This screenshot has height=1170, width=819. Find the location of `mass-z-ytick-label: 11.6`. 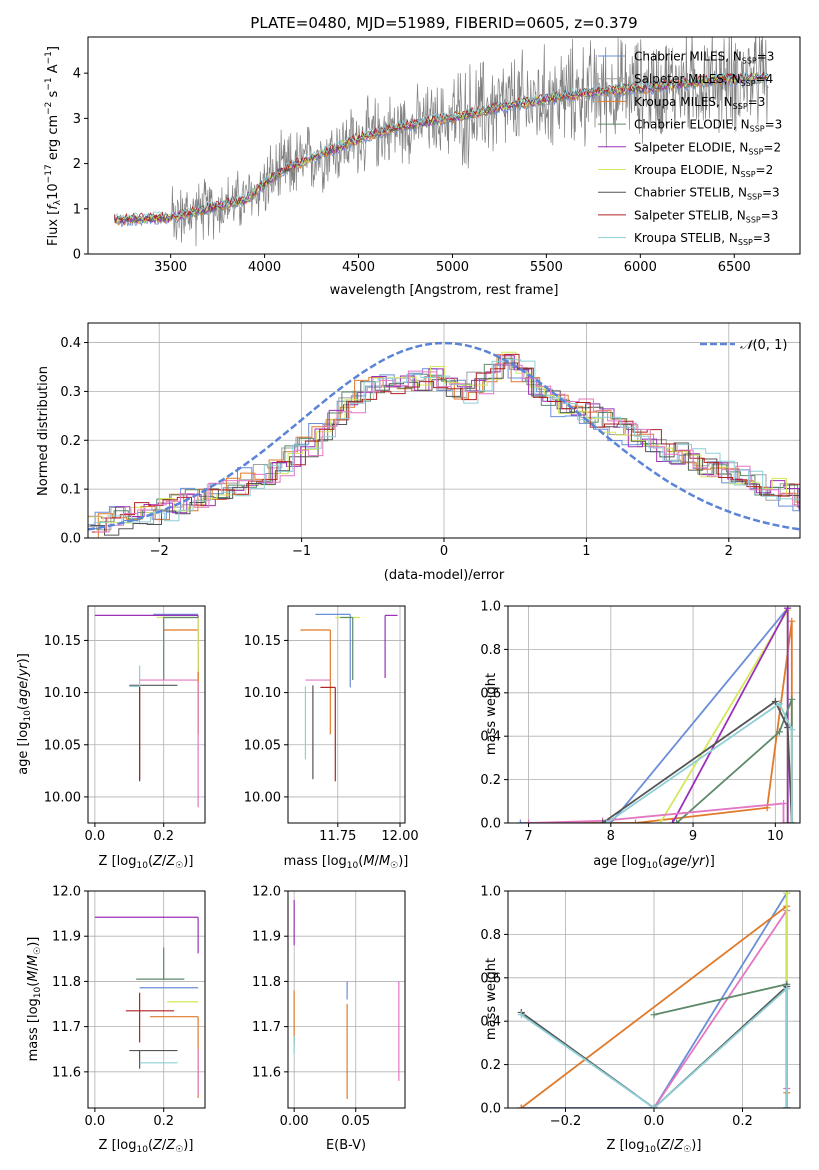

mass-z-ytick-label: 11.6 is located at coordinates (66, 1072).